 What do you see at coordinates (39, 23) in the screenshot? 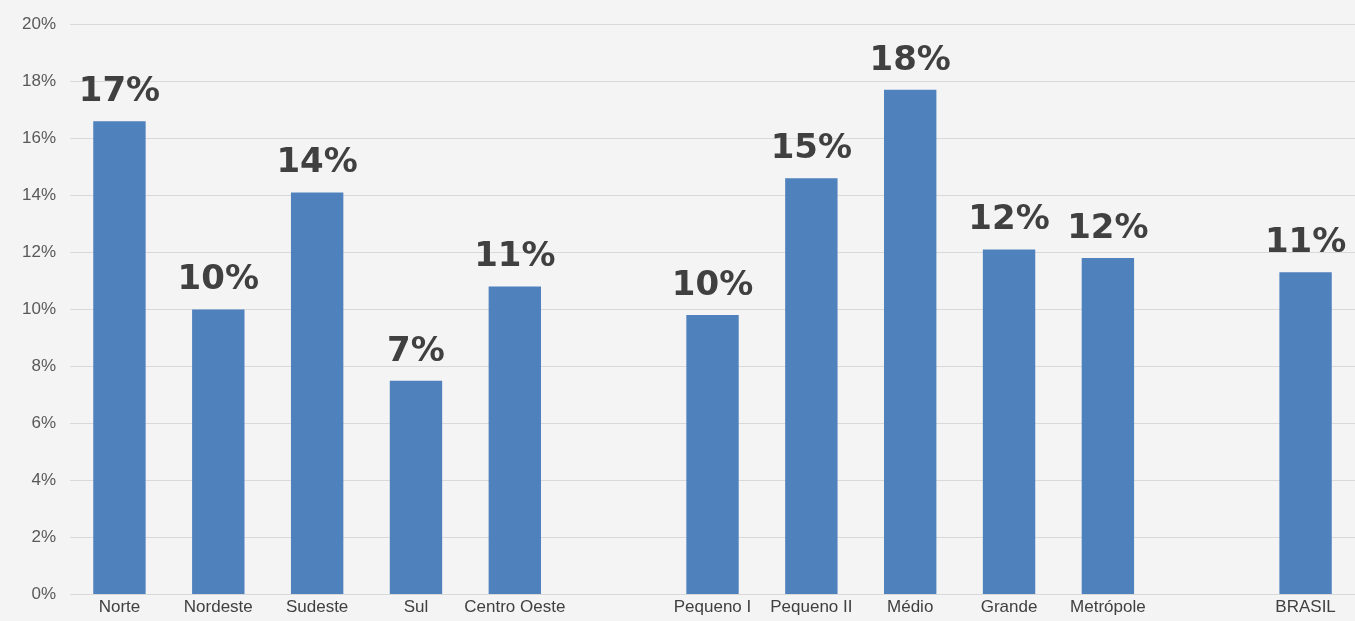
I see `y-tick-label: 20%` at bounding box center [39, 23].